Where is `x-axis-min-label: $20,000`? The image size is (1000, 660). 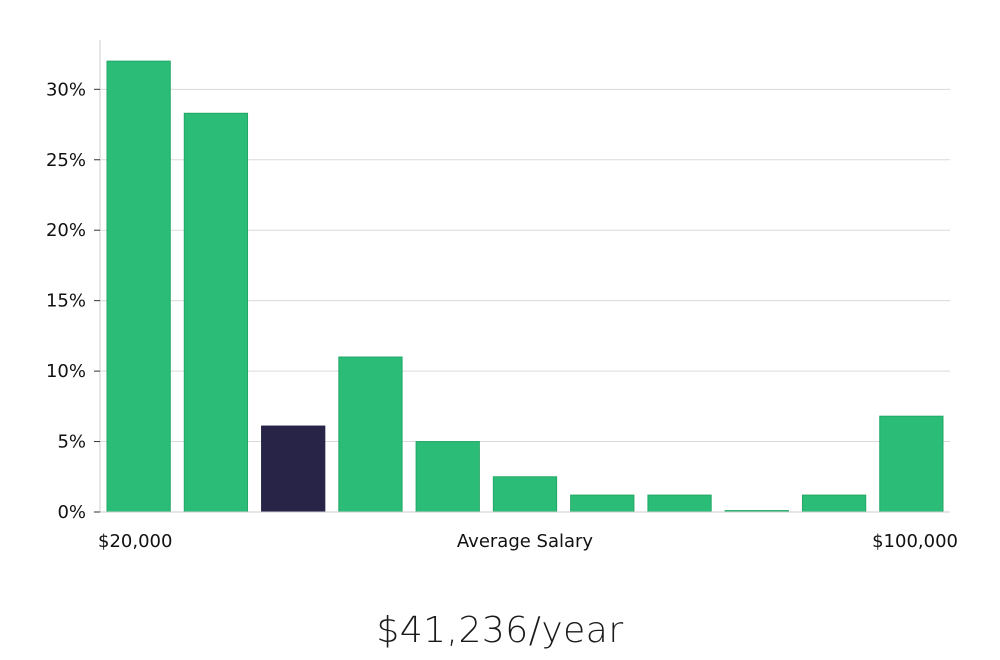
x-axis-min-label: $20,000 is located at coordinates (135, 541).